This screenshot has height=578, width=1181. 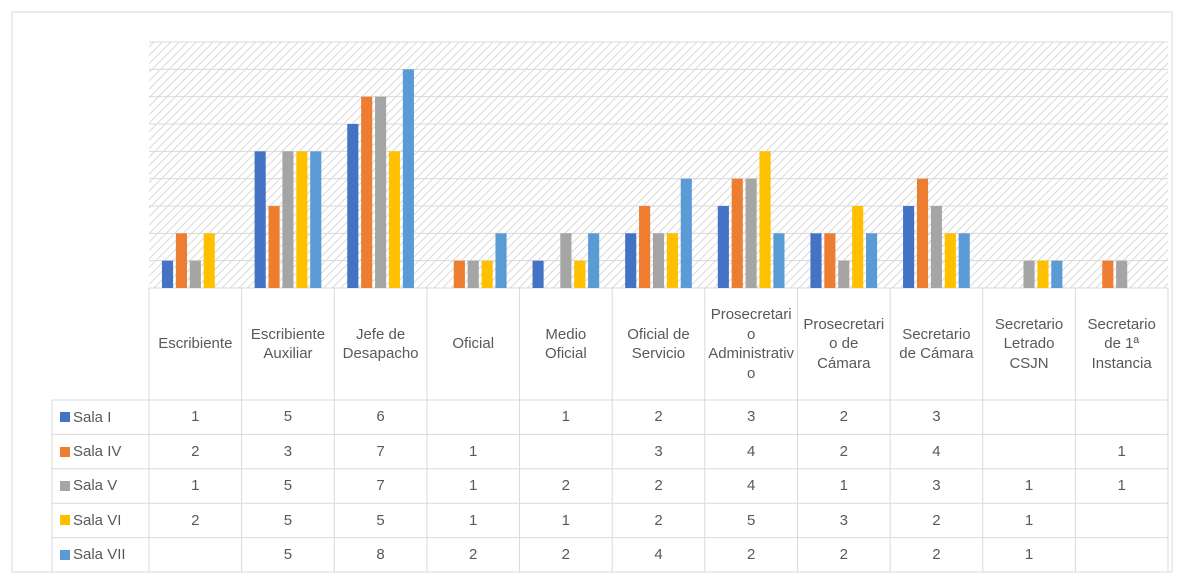 I want to click on legend-entry: Sala I, so click(x=100, y=417).